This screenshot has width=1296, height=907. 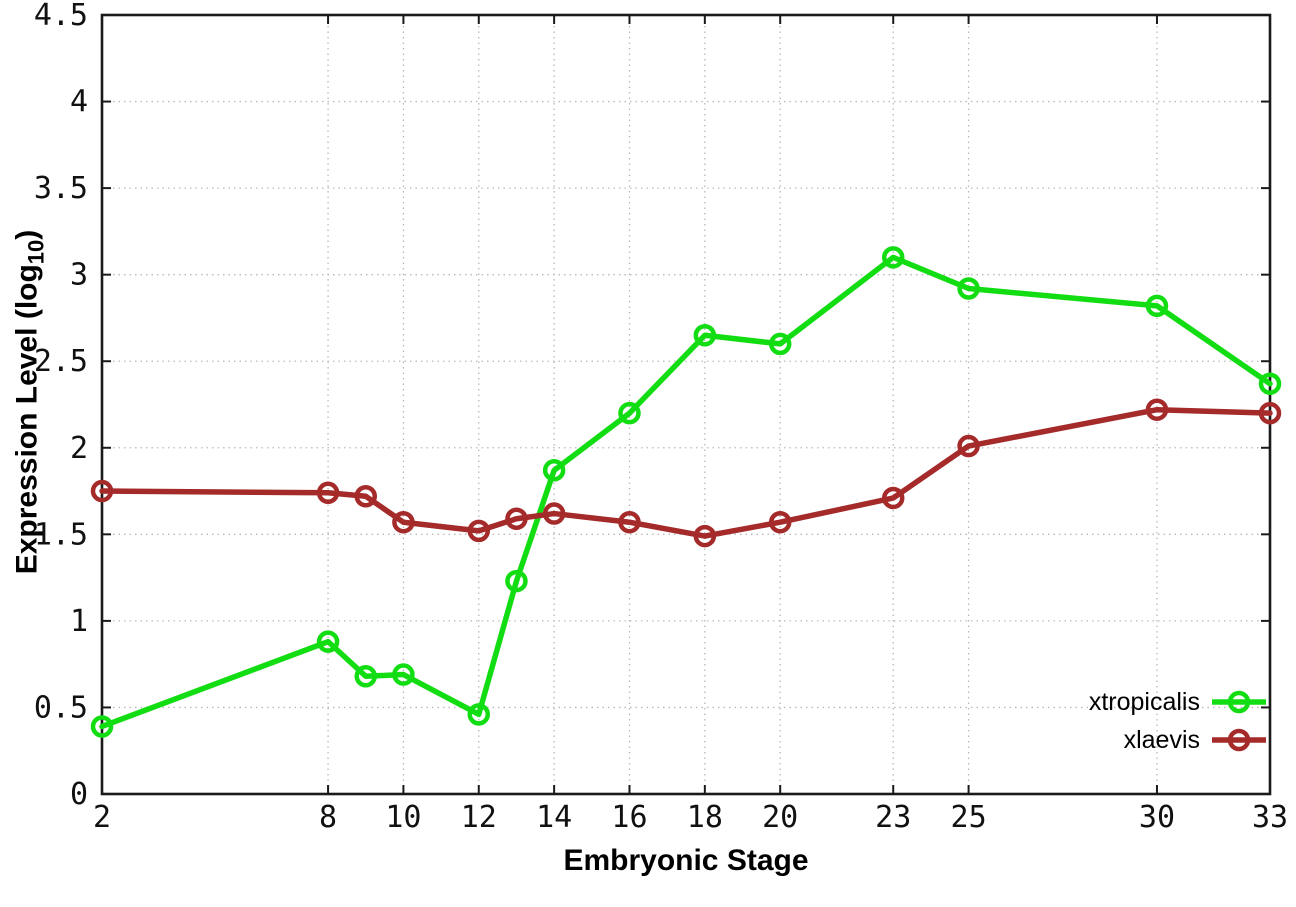 I want to click on x-tick-label: 2, so click(x=102, y=817).